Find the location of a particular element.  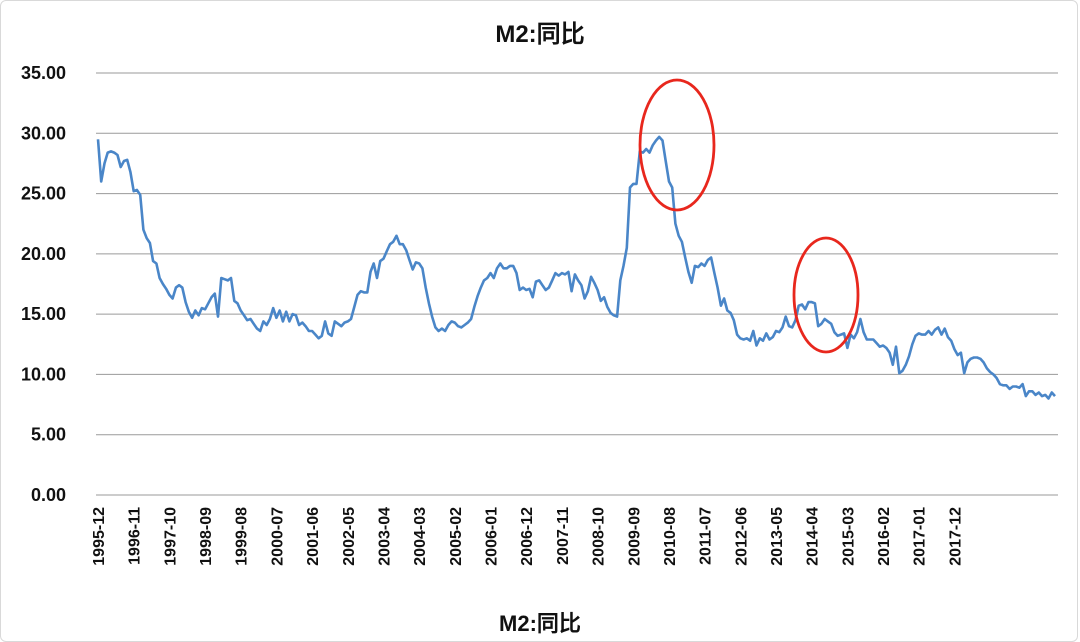

y-tick-label: 30.00 is located at coordinates (43, 133).